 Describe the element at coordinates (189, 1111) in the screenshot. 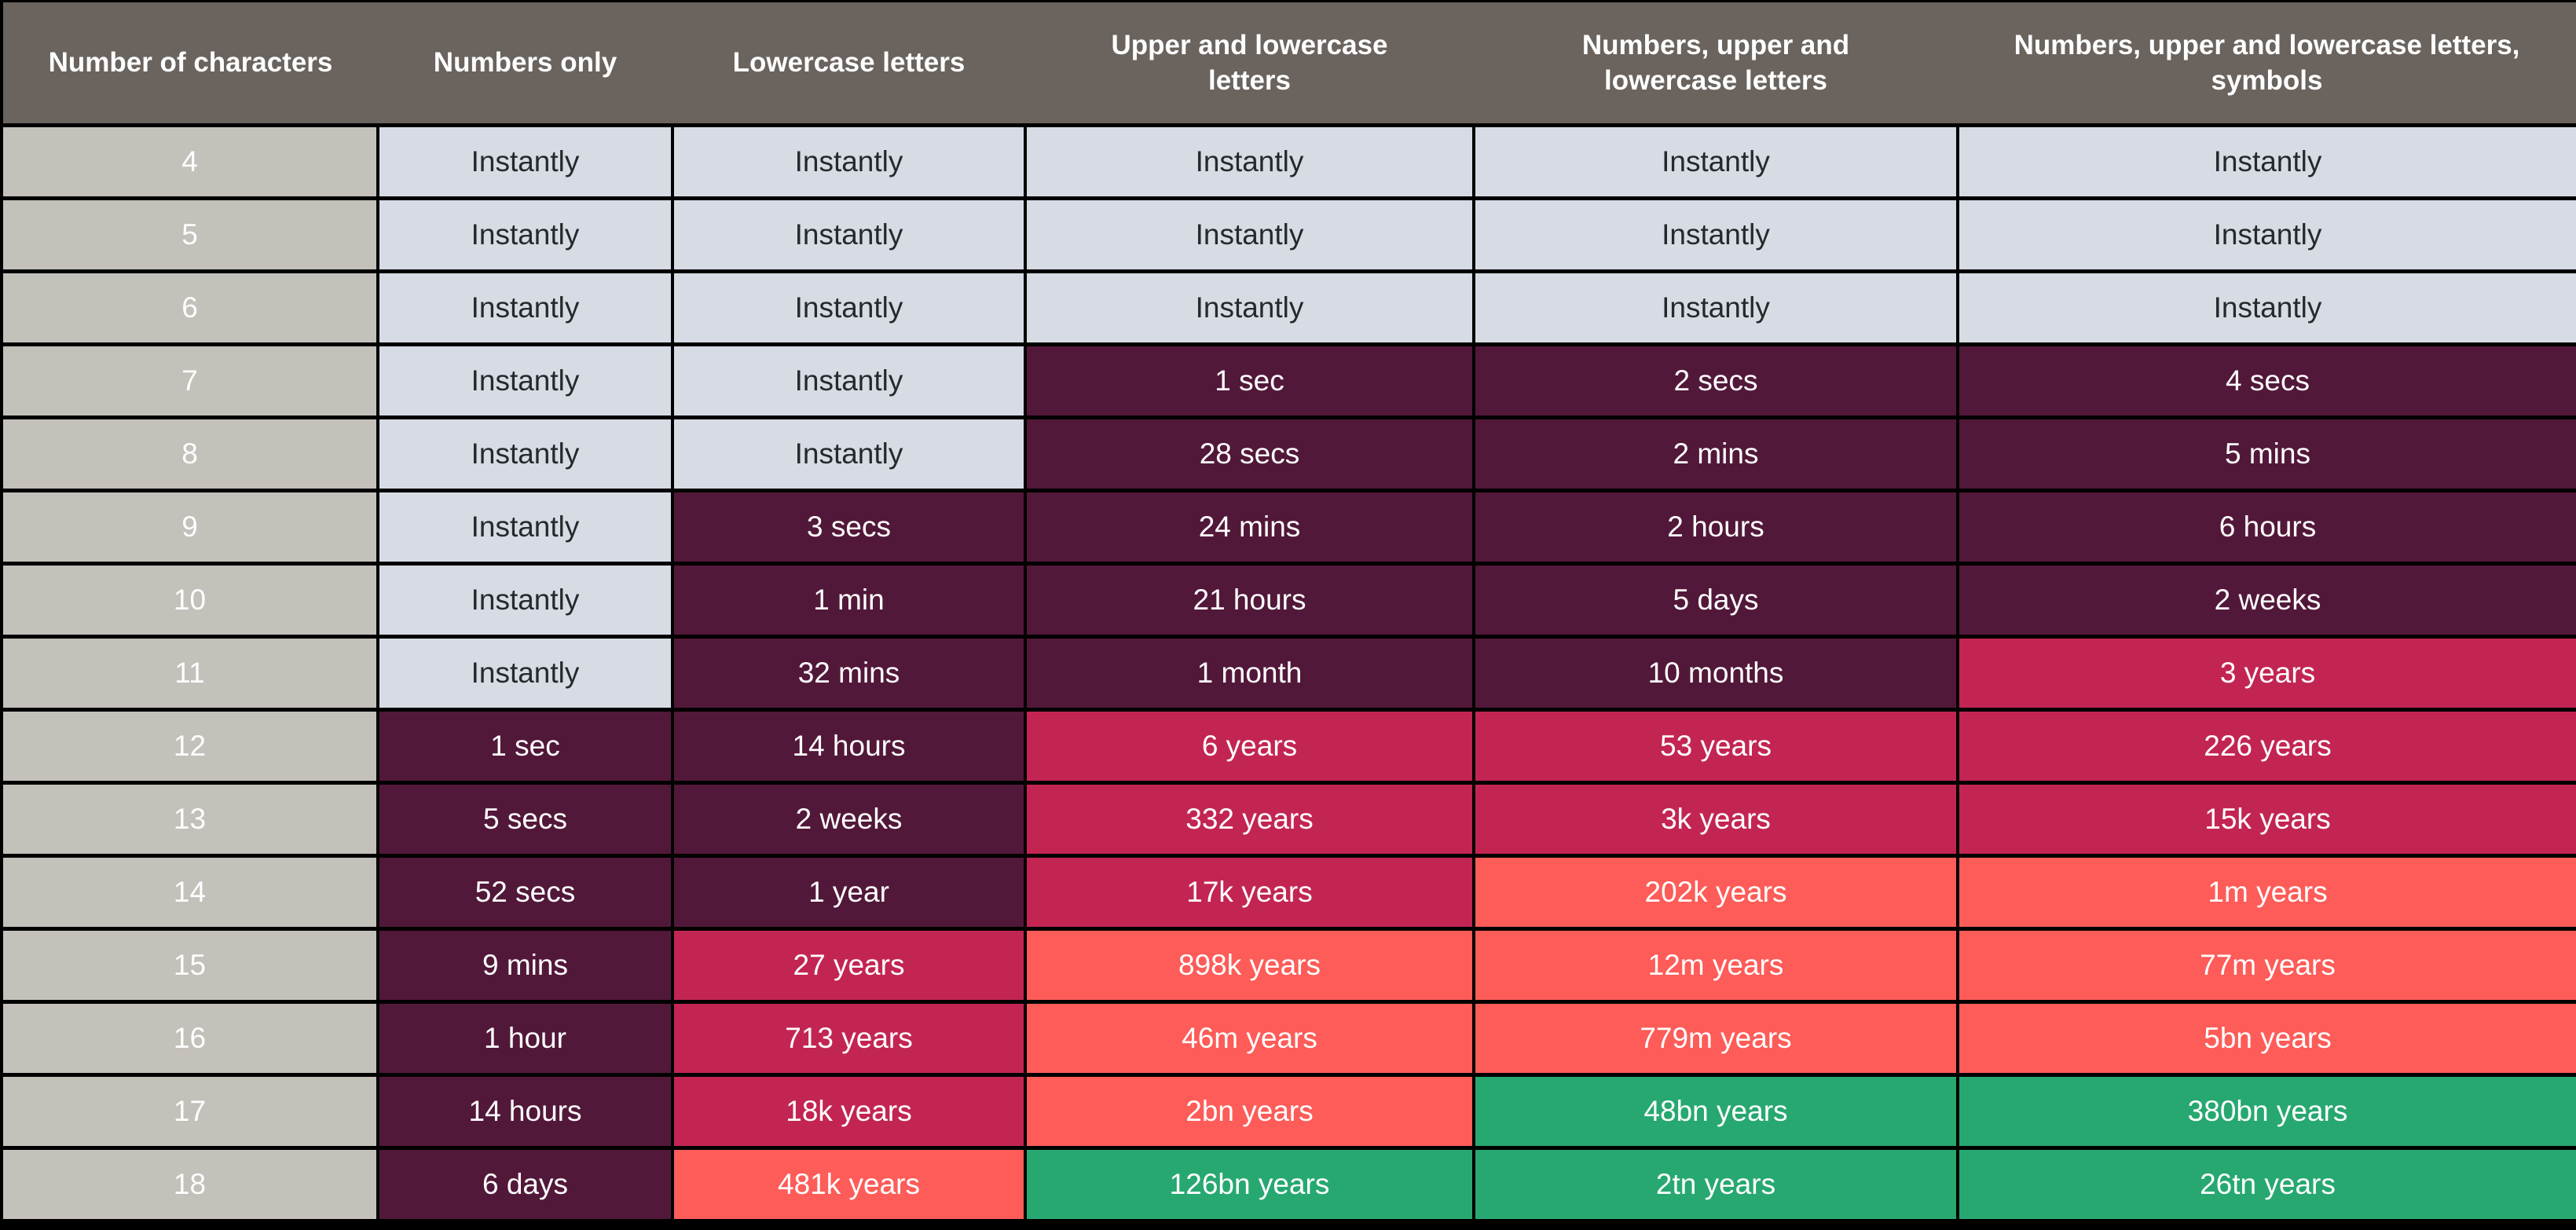

I see `char-count-cell: 17` at that location.